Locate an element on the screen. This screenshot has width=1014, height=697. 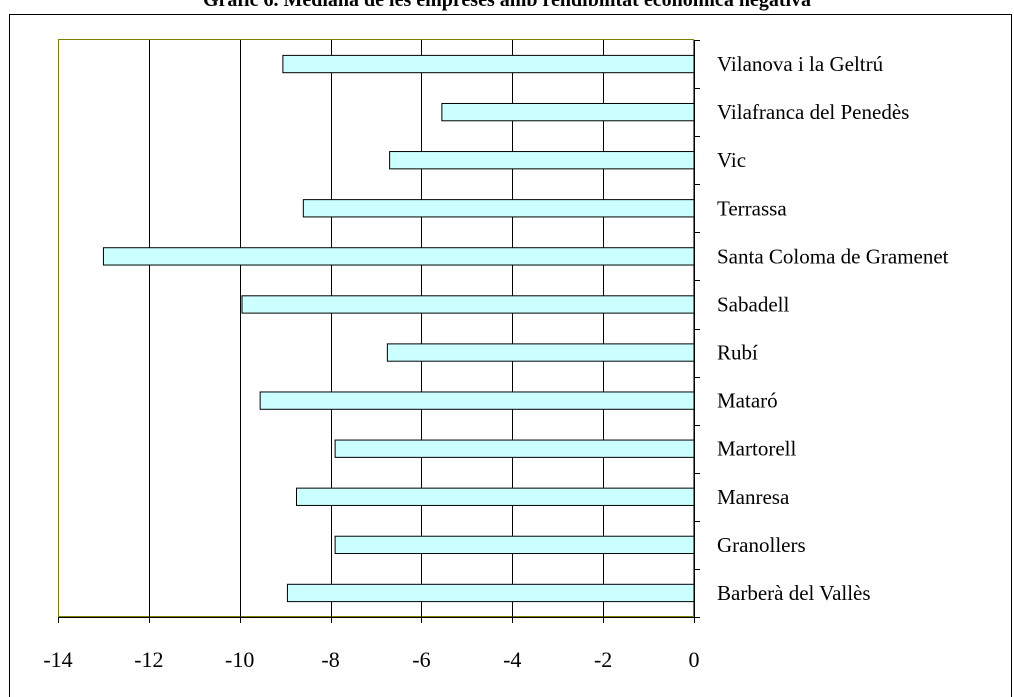
category-label: Martorell is located at coordinates (756, 449).